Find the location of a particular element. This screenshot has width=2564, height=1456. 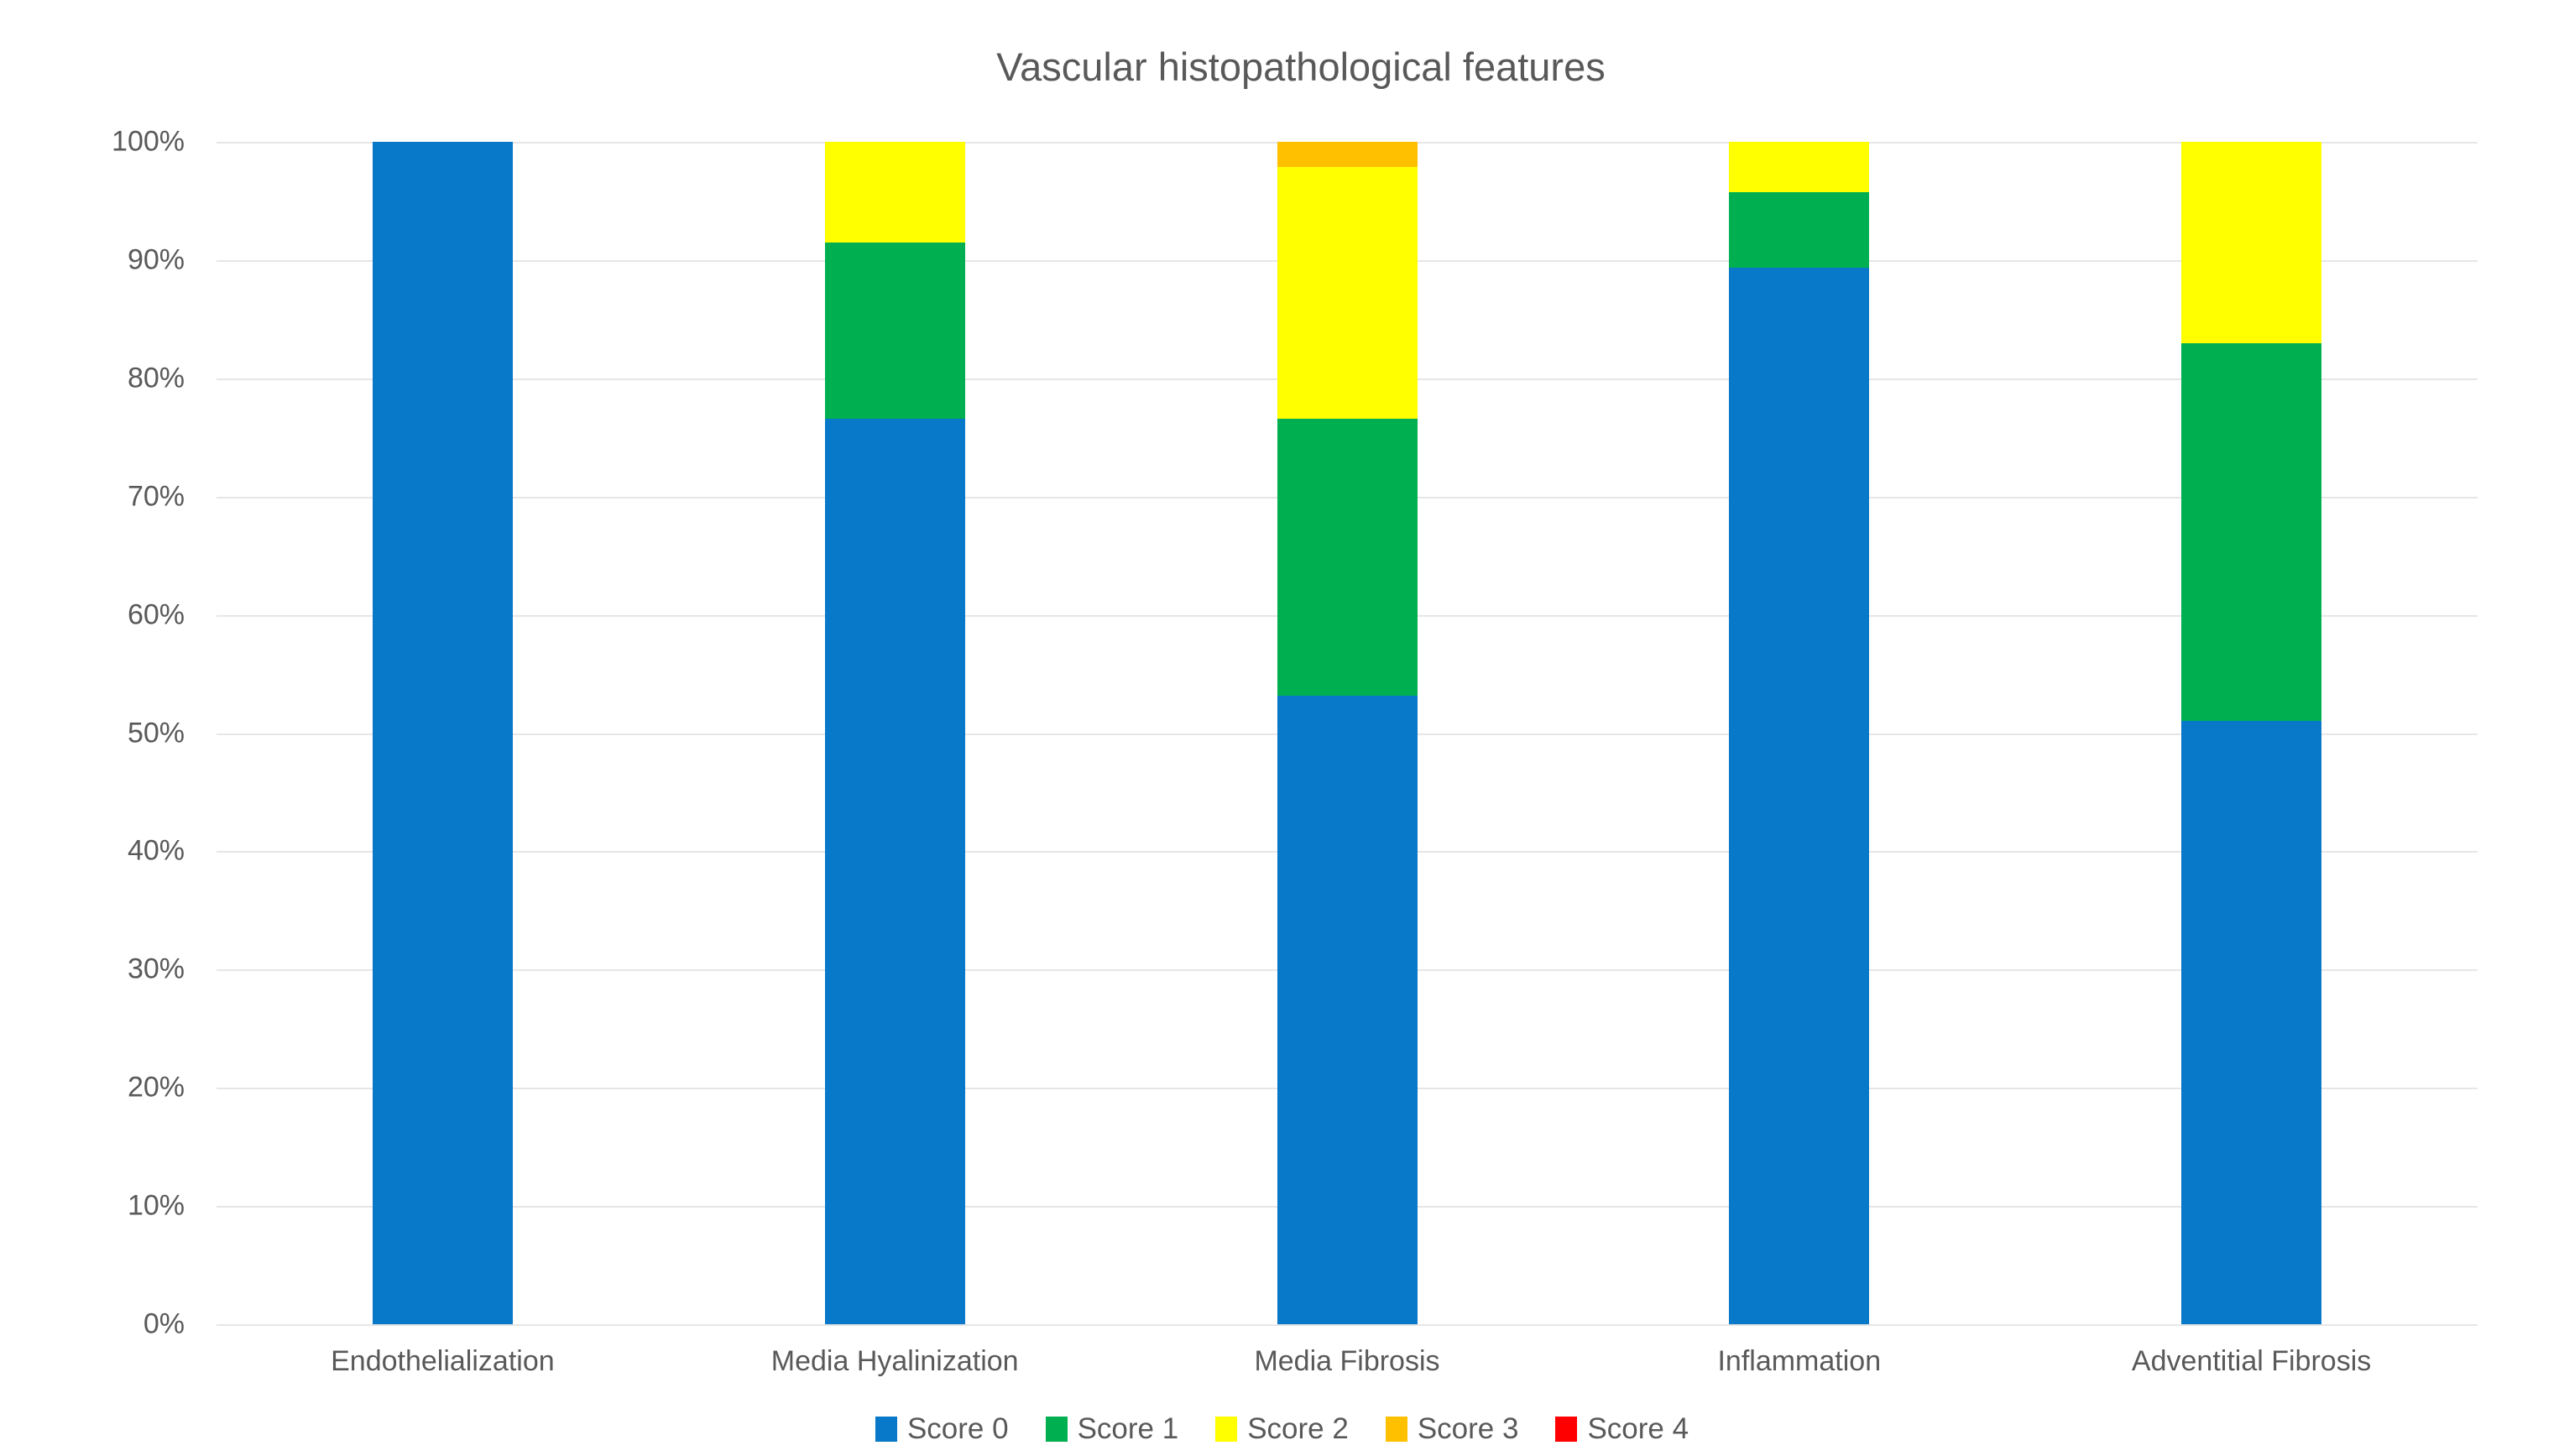

stacked-bar-adventitial-fibrosis is located at coordinates (2251, 733).